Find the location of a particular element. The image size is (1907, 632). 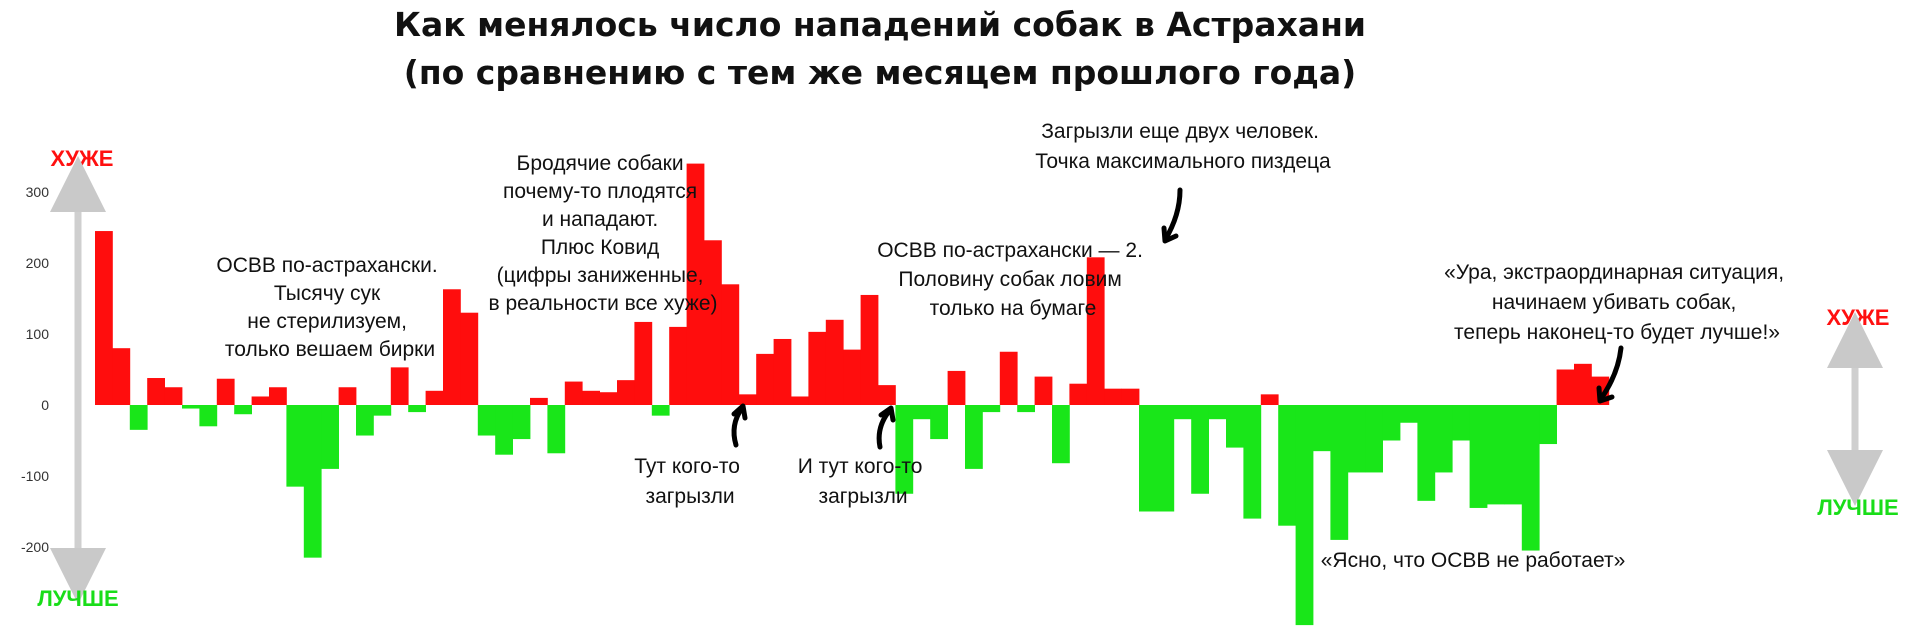

better-label-right: ЛУЧШЕ is located at coordinates (1857, 507).